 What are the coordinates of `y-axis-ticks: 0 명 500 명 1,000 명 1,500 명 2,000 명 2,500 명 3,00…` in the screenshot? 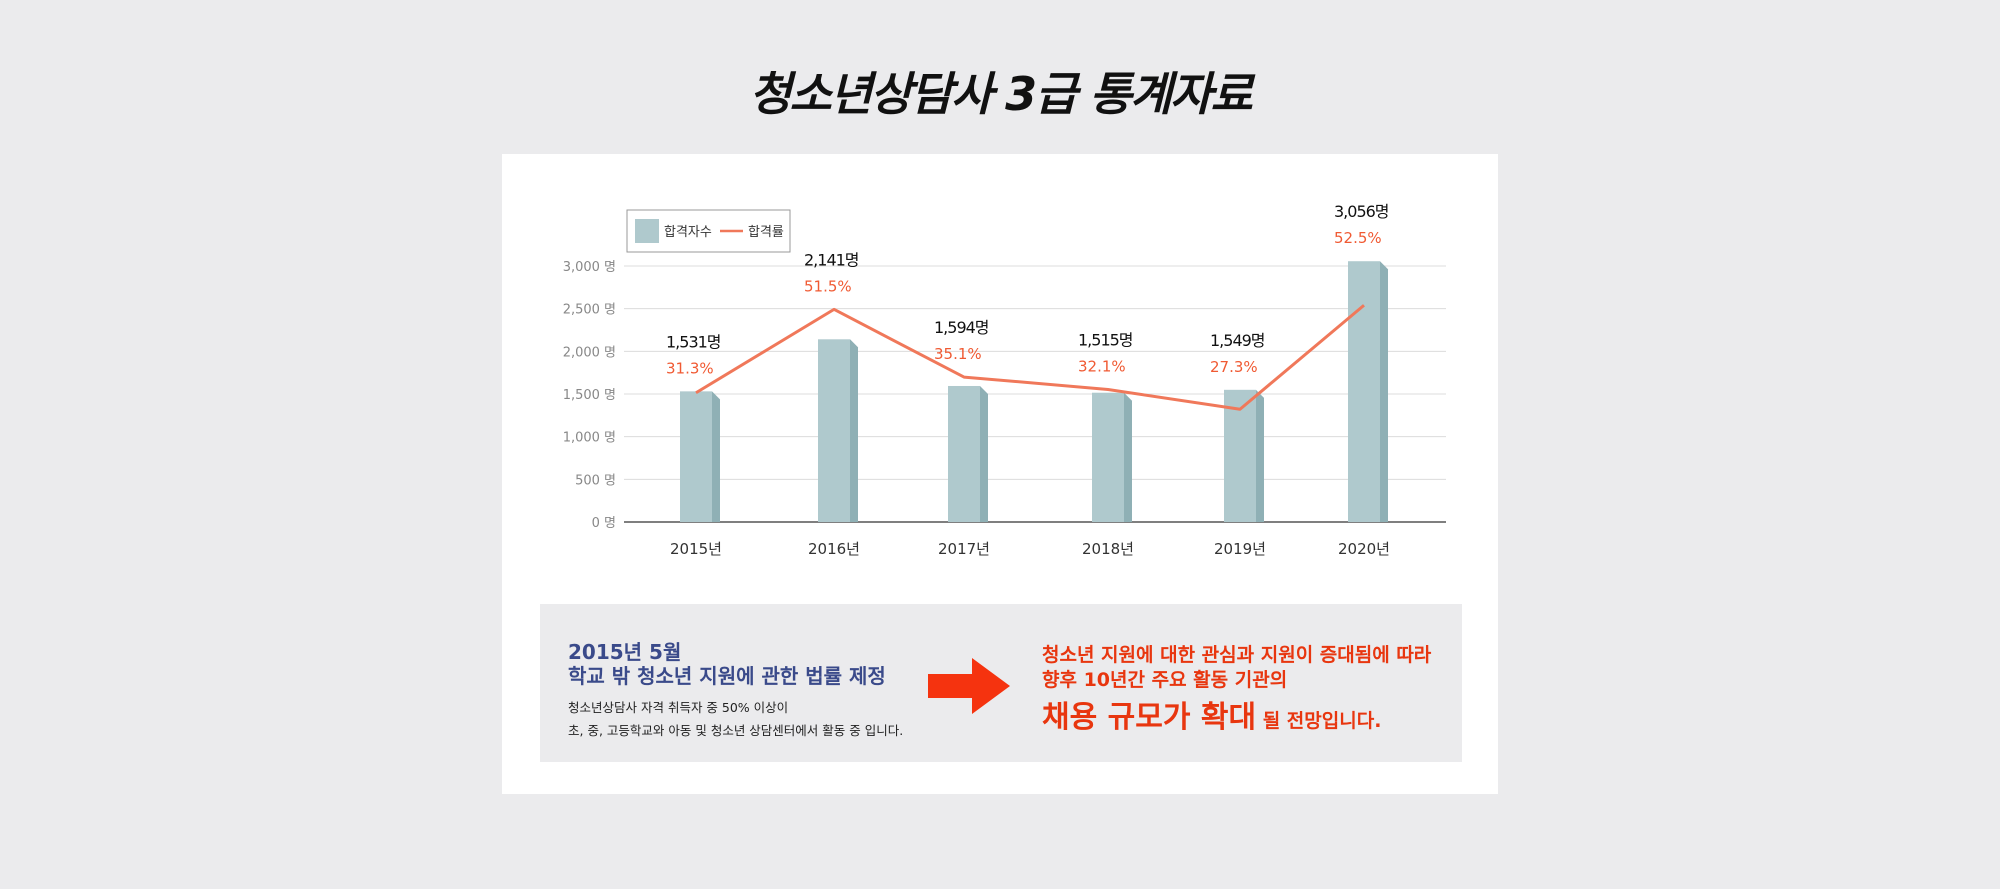 It's located at (589, 395).